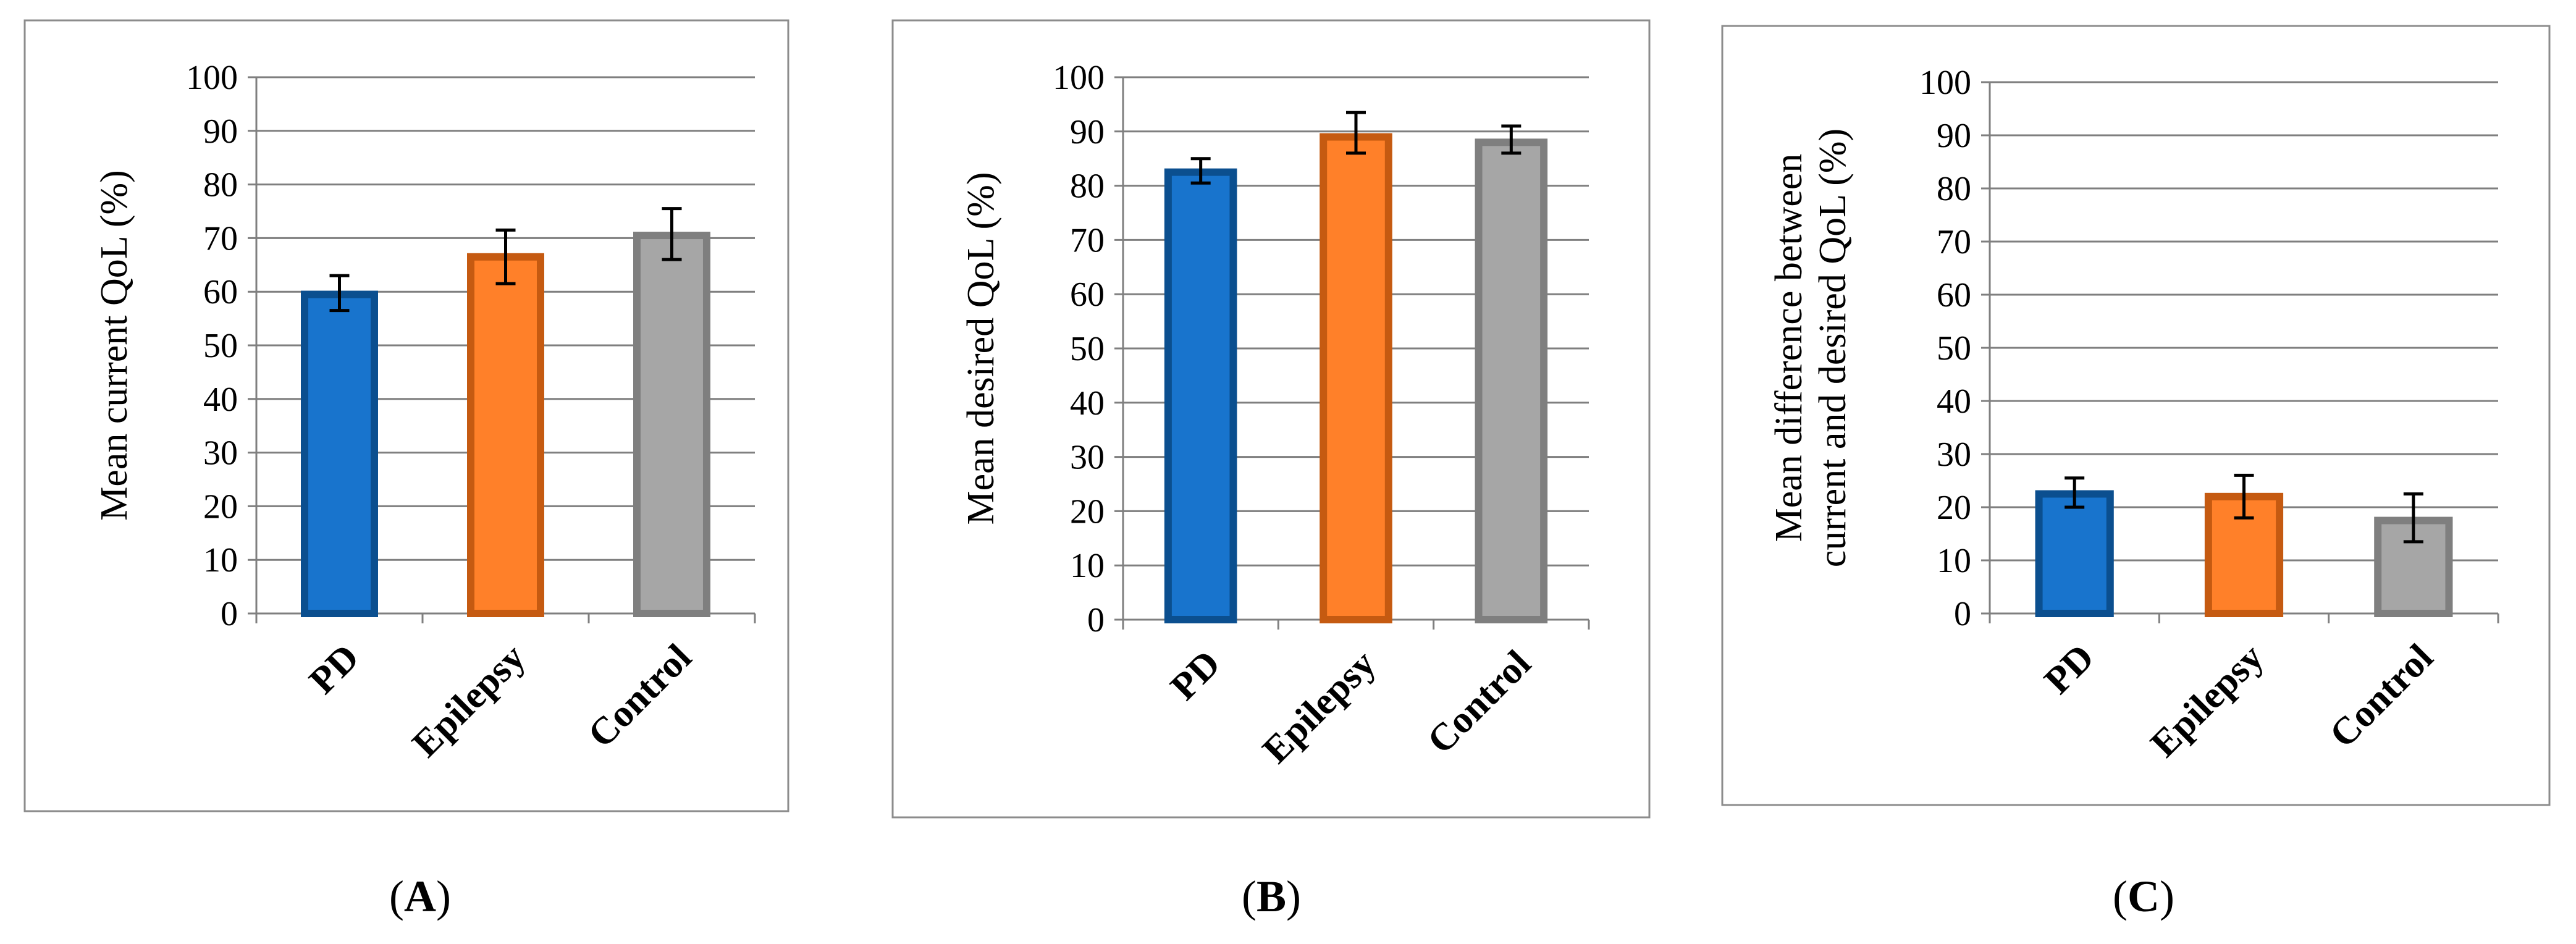 The height and width of the screenshot is (944, 2576). What do you see at coordinates (981, 348) in the screenshot?
I see `y-axis-title: Mean desired QoL (%)` at bounding box center [981, 348].